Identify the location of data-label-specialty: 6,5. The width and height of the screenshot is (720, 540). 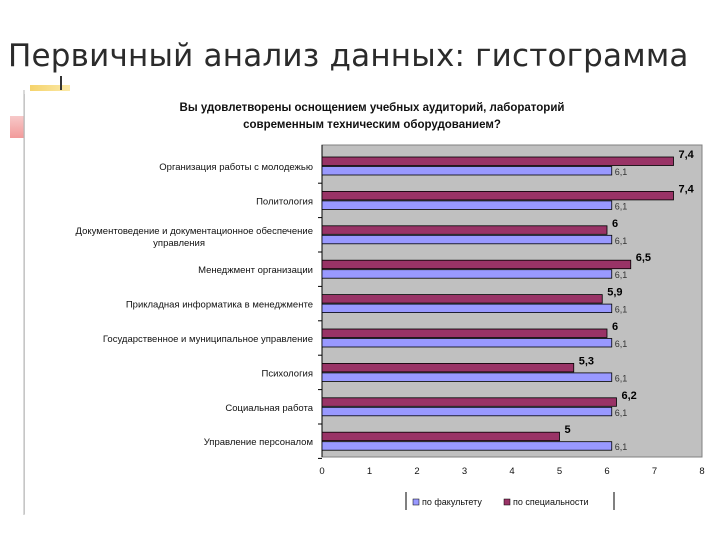
(643, 258).